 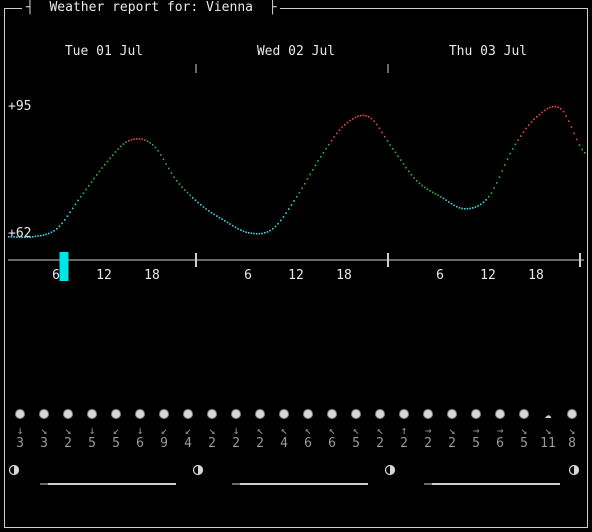 I want to click on wind-speed: 2, so click(x=212, y=443).